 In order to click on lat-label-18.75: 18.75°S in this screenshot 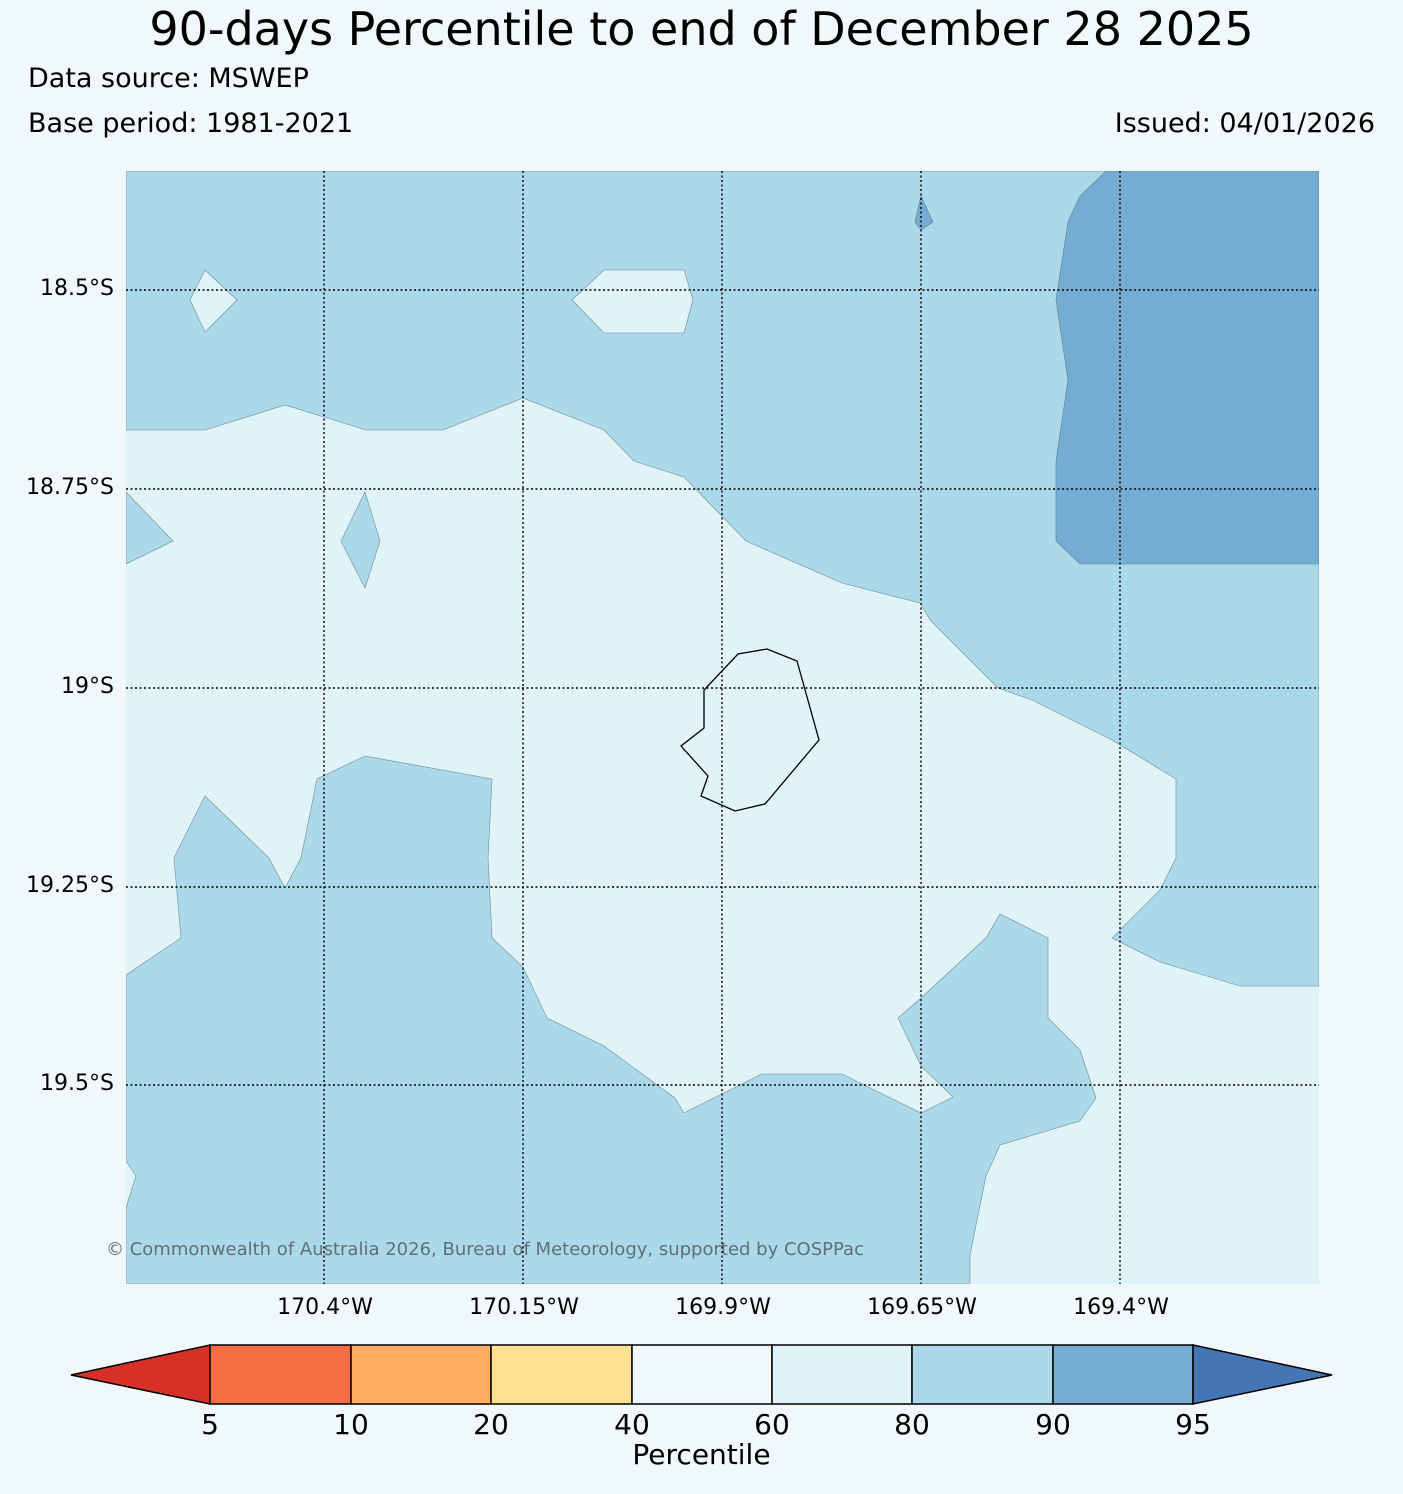, I will do `click(70, 487)`.